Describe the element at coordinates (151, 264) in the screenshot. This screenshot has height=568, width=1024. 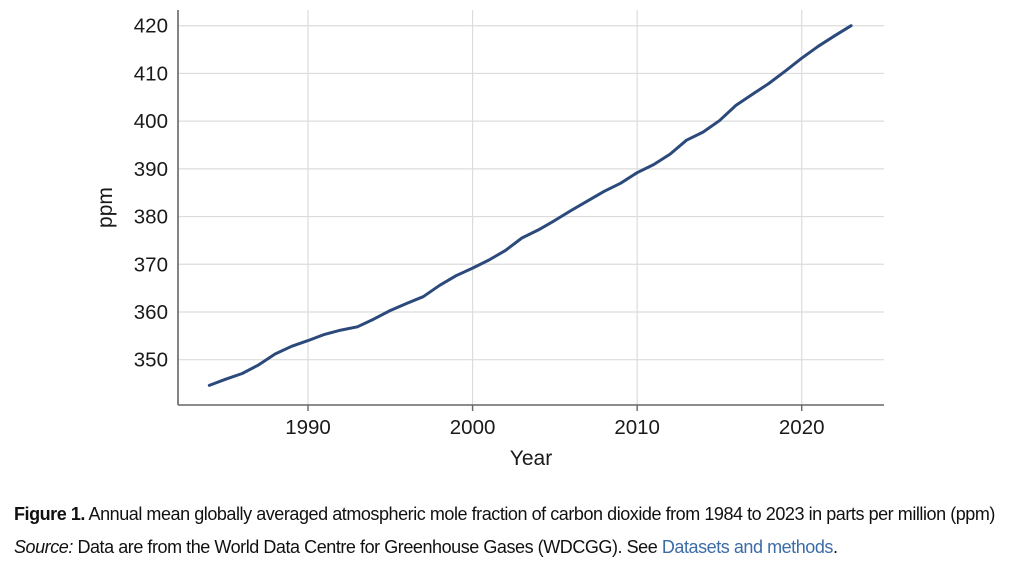
I see `y-tick-label: 370` at that location.